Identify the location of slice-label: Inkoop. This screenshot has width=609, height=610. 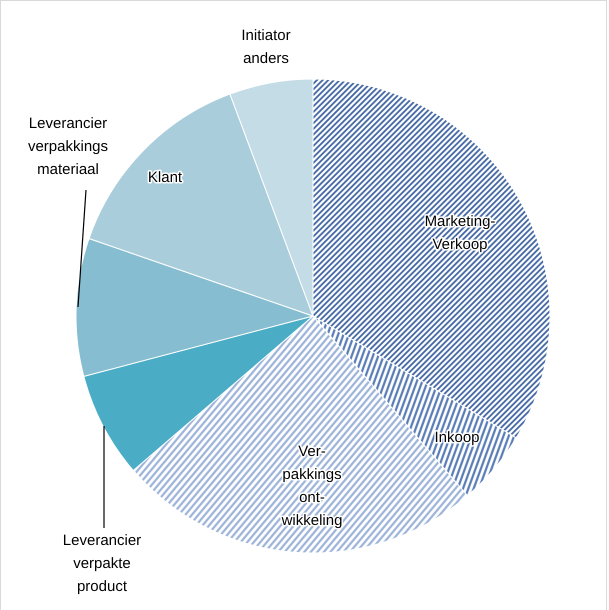
(457, 437).